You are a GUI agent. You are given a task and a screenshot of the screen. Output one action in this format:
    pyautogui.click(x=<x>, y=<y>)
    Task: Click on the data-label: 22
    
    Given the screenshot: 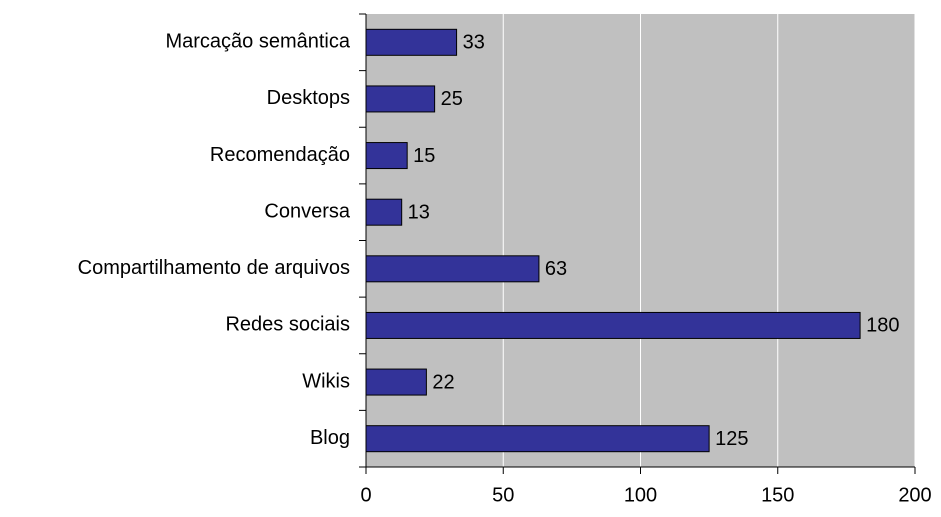 What is the action you would take?
    pyautogui.click(x=443, y=382)
    